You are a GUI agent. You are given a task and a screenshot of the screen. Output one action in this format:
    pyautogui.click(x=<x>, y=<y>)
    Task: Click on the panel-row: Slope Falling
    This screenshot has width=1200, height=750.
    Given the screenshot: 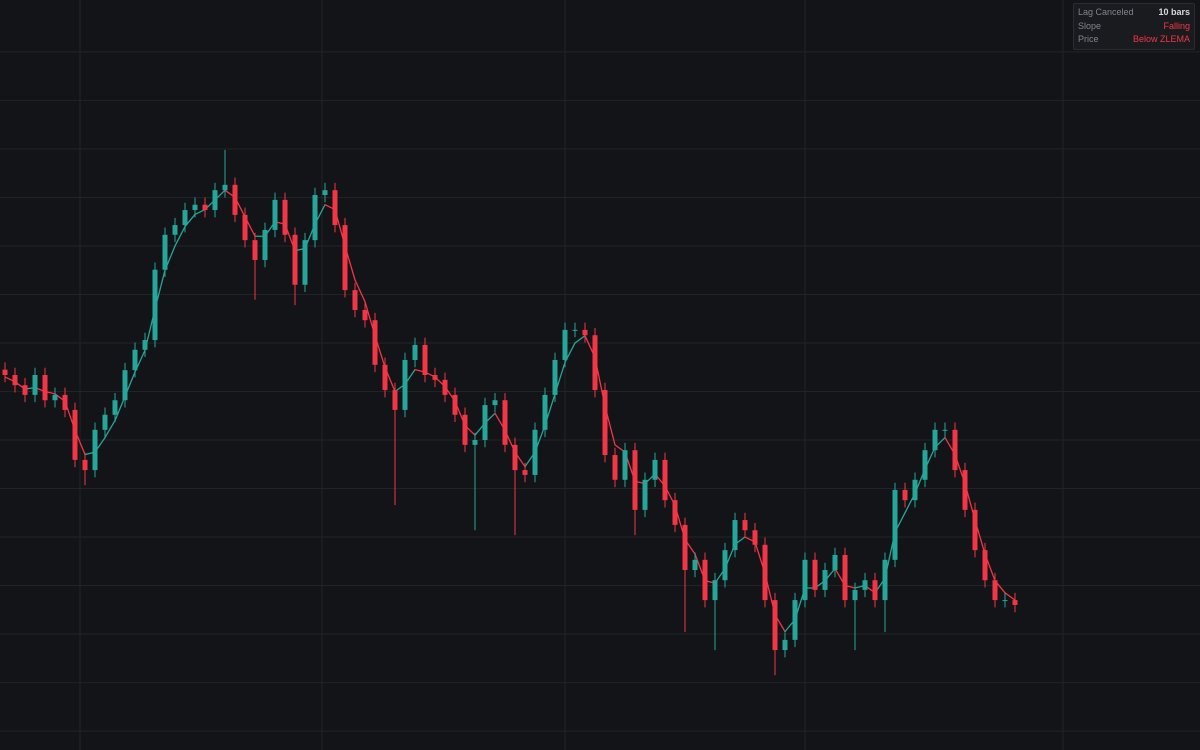 What is the action you would take?
    pyautogui.click(x=1134, y=27)
    